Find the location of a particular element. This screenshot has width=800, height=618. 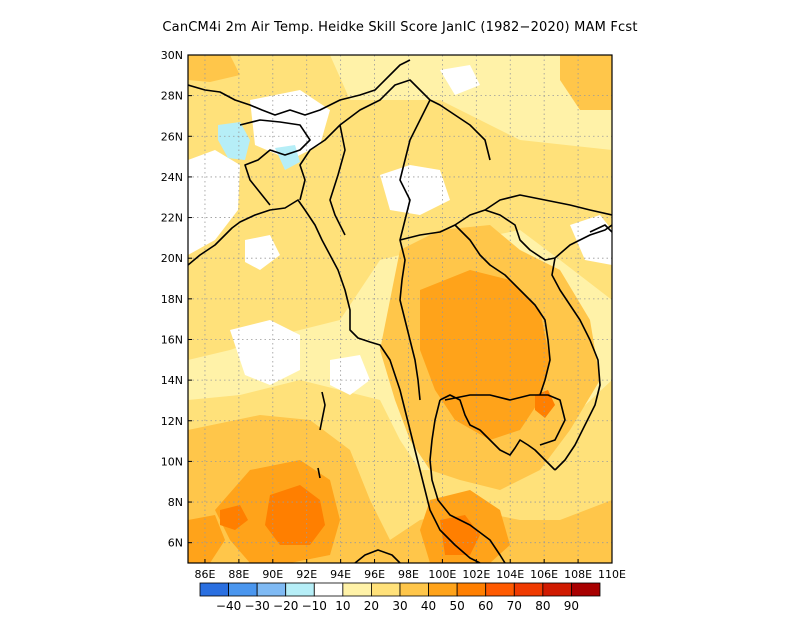

colorbar-label: 40 is located at coordinates (428, 606).